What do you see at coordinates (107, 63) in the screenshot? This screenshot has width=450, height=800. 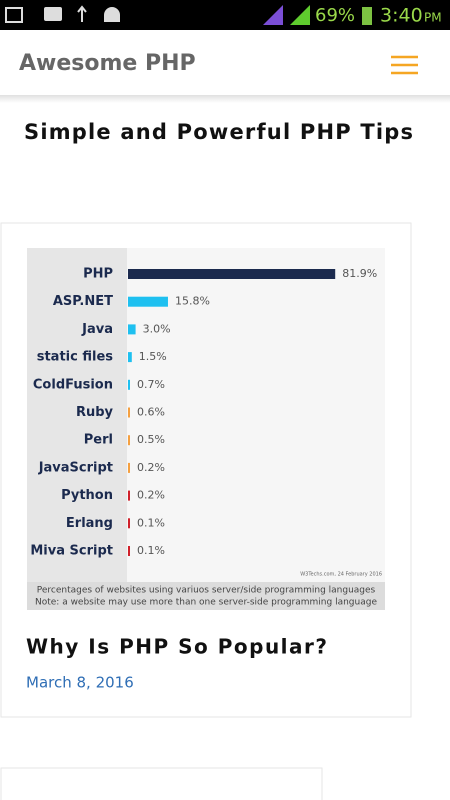 I see `site-title: Awesome PHP` at bounding box center [107, 63].